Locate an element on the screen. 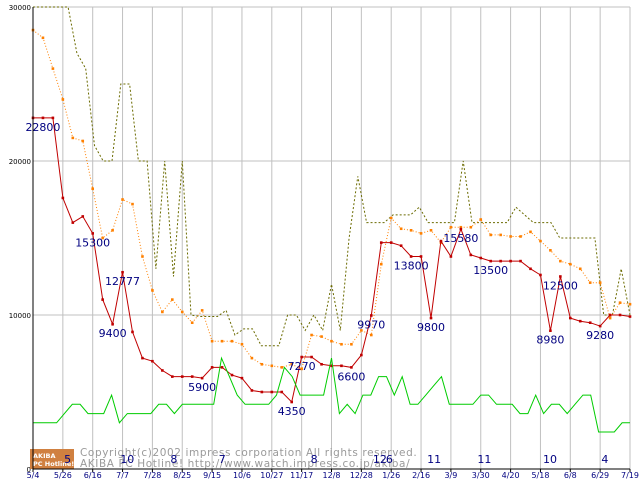  price-label: 7270 is located at coordinates (302, 366).